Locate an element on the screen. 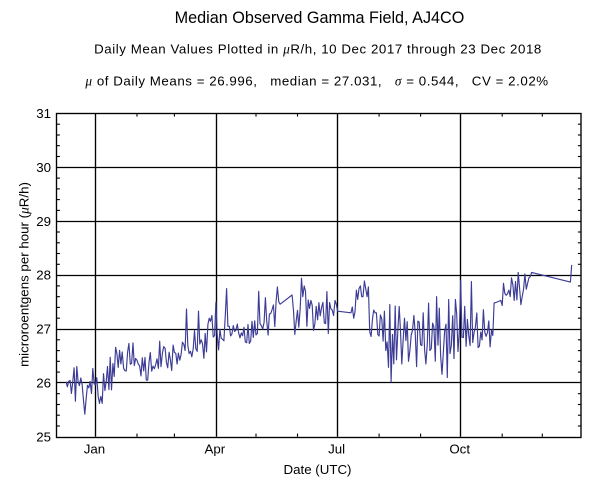  svg-text: 25 is located at coordinates (43, 436).